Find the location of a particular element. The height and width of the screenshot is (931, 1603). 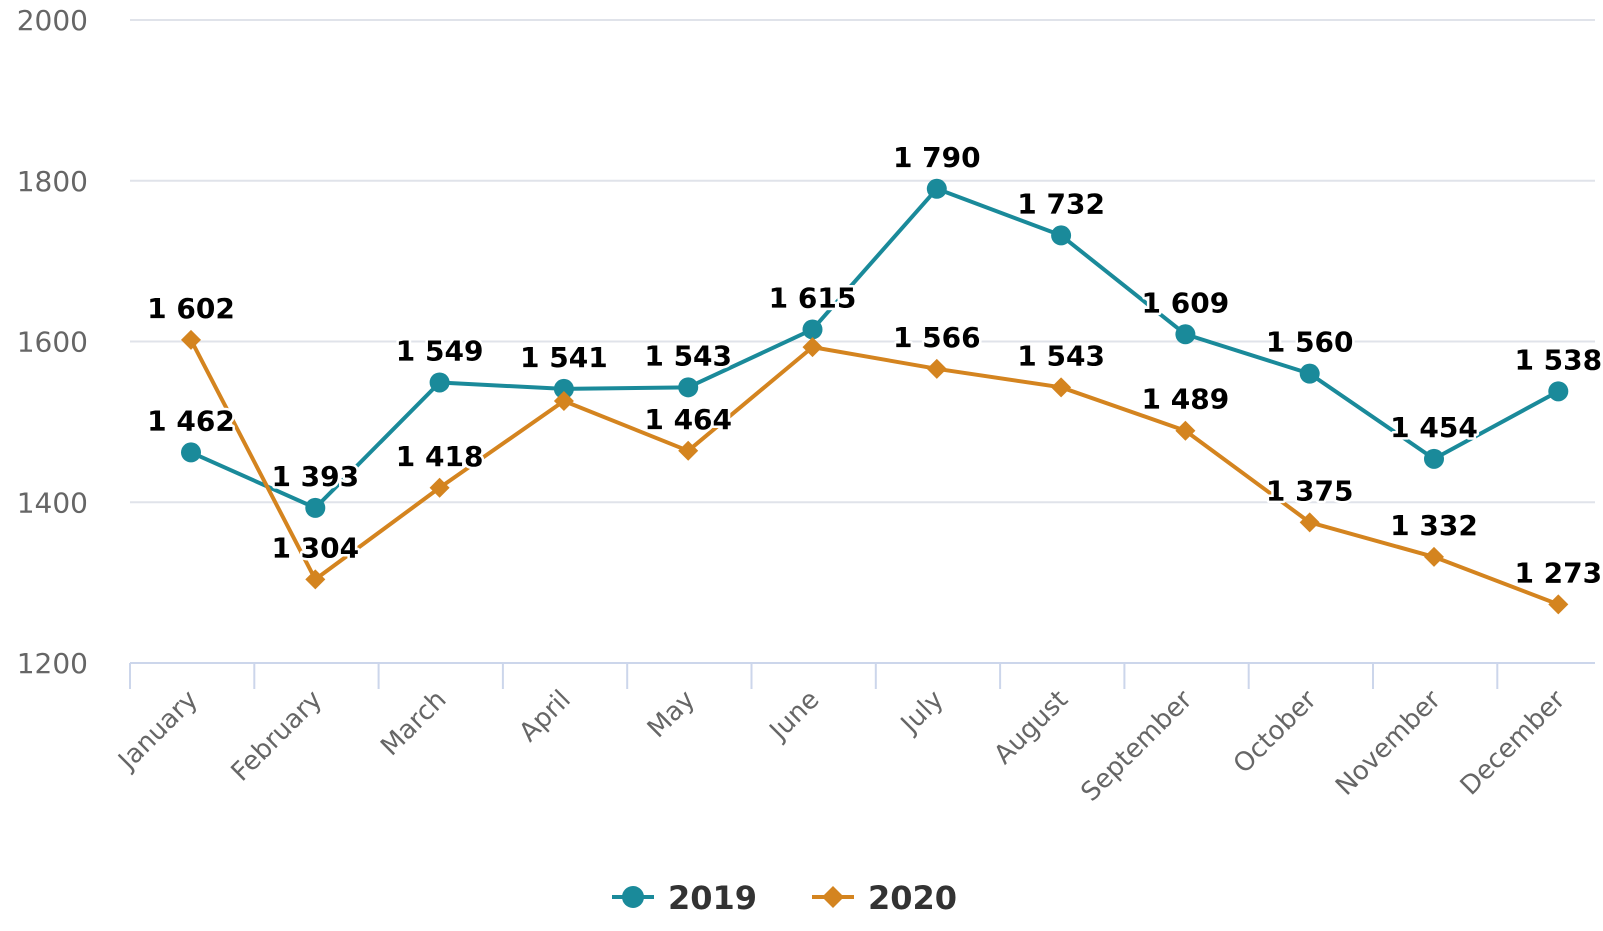

data-label-2019: 1 609 is located at coordinates (1186, 302).